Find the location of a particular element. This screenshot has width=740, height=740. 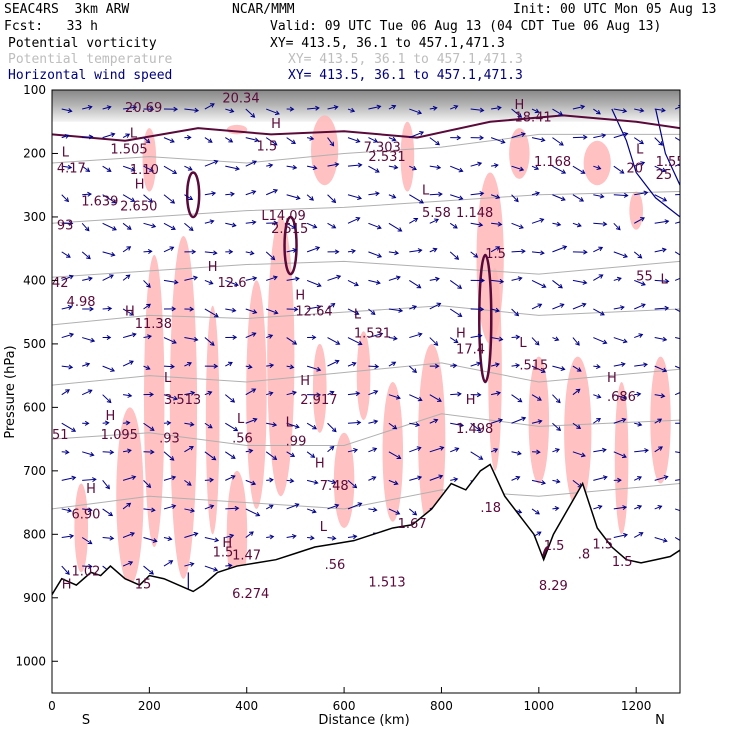

end-label-right: N is located at coordinates (660, 720).